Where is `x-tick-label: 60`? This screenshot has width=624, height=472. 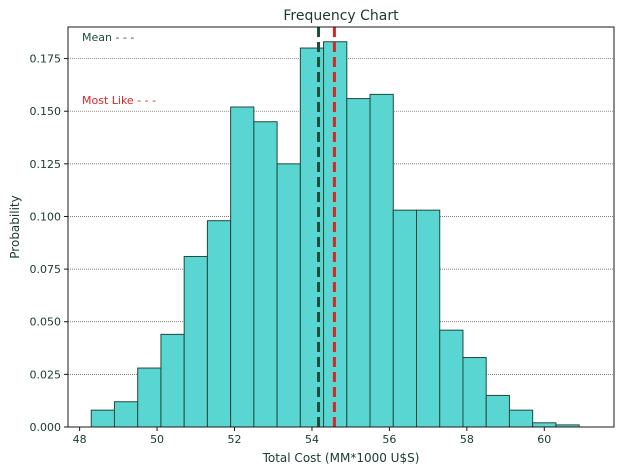
x-tick-label: 60 is located at coordinates (544, 439).